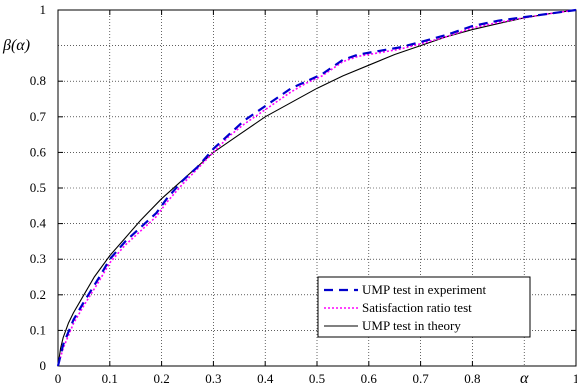 Image resolution: width=577 pixels, height=389 pixels. I want to click on legend-label-0: UMP test in experiment, so click(424, 289).